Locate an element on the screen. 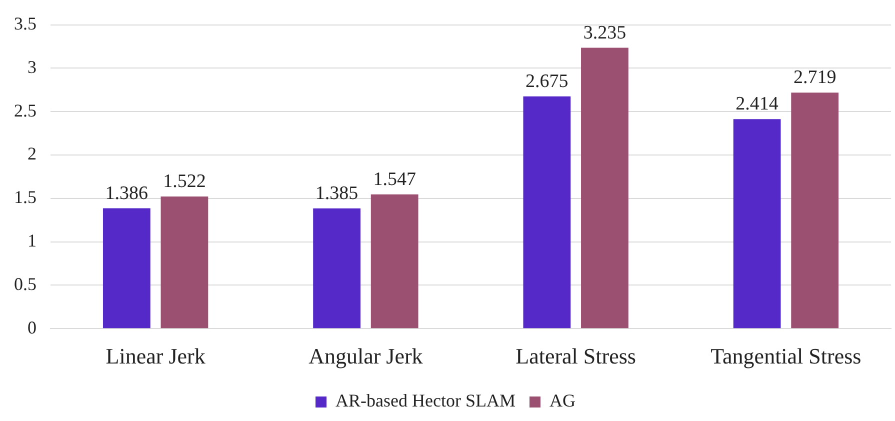 This screenshot has width=895, height=421. y-tick-label: 1 is located at coordinates (32, 240).